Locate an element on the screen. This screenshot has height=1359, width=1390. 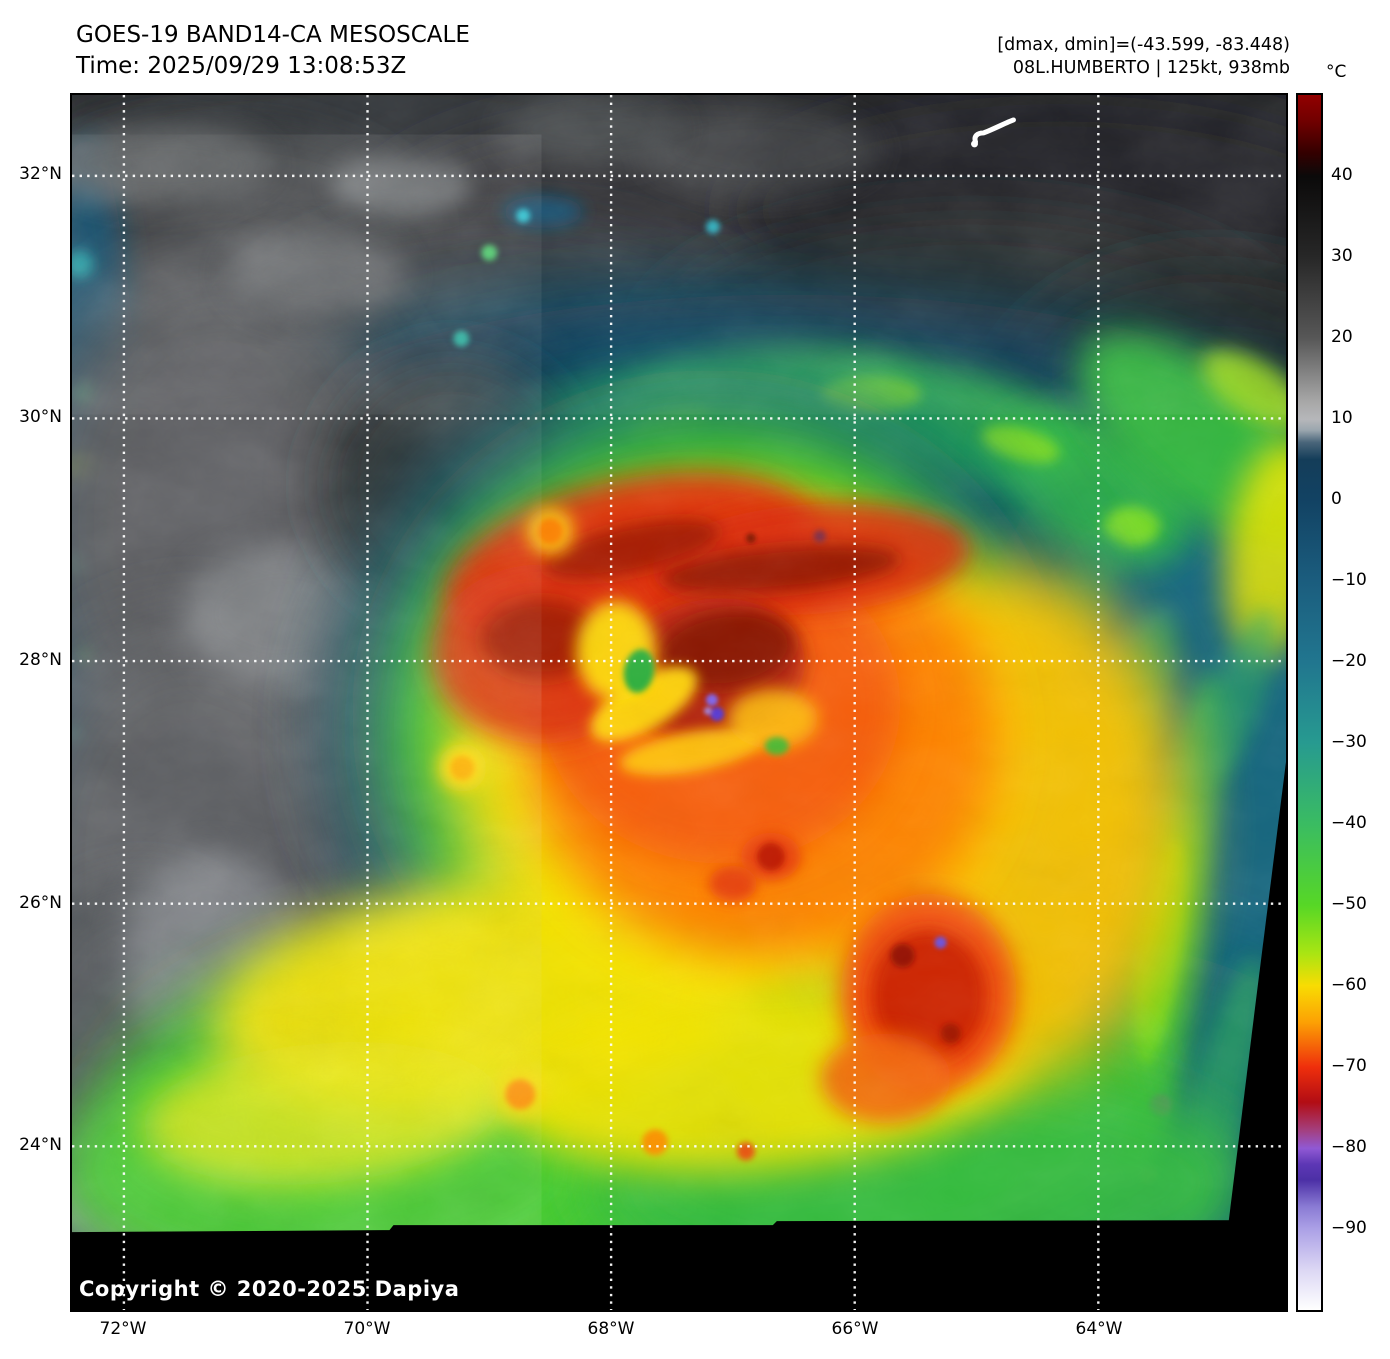
cbar-tick-minus50: −50 is located at coordinates (1349, 904).